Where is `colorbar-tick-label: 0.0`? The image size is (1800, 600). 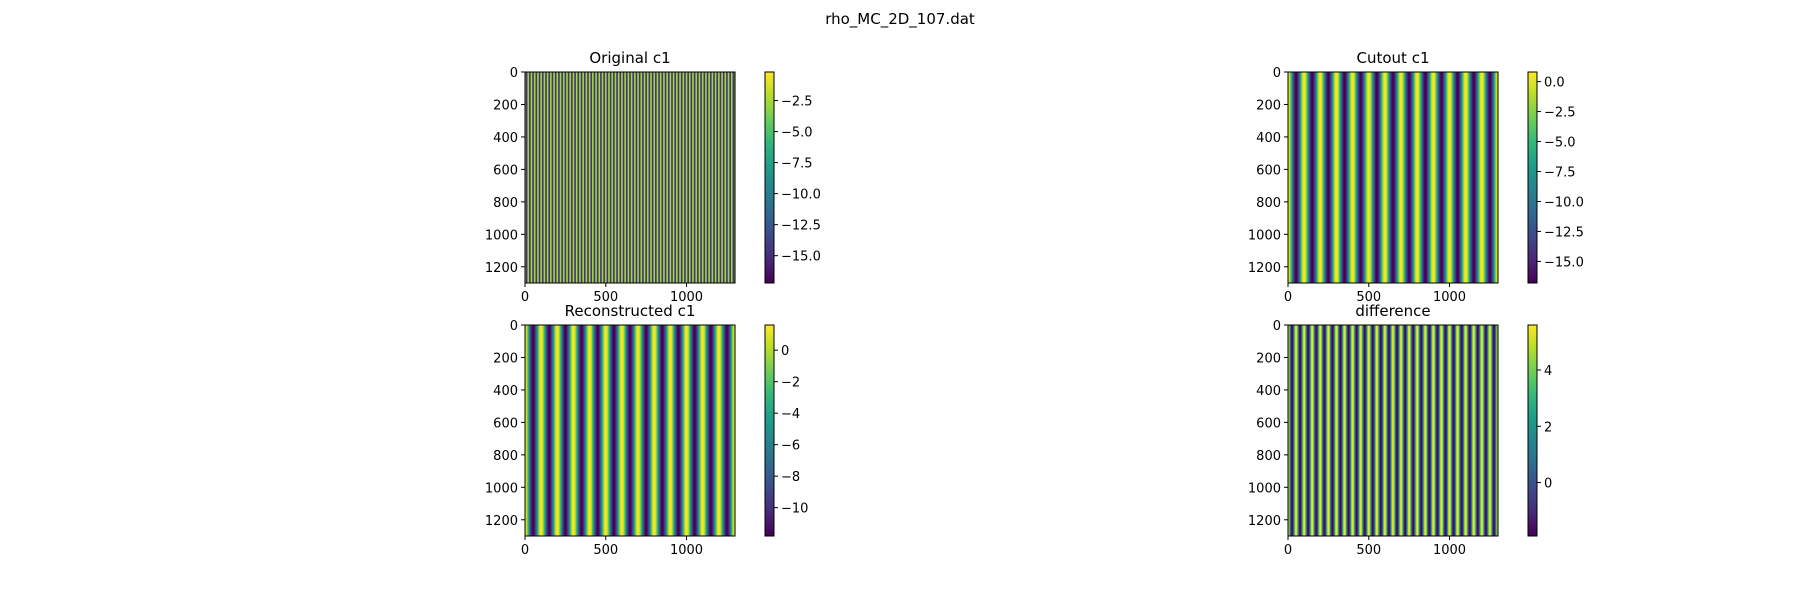 colorbar-tick-label: 0.0 is located at coordinates (1554, 83).